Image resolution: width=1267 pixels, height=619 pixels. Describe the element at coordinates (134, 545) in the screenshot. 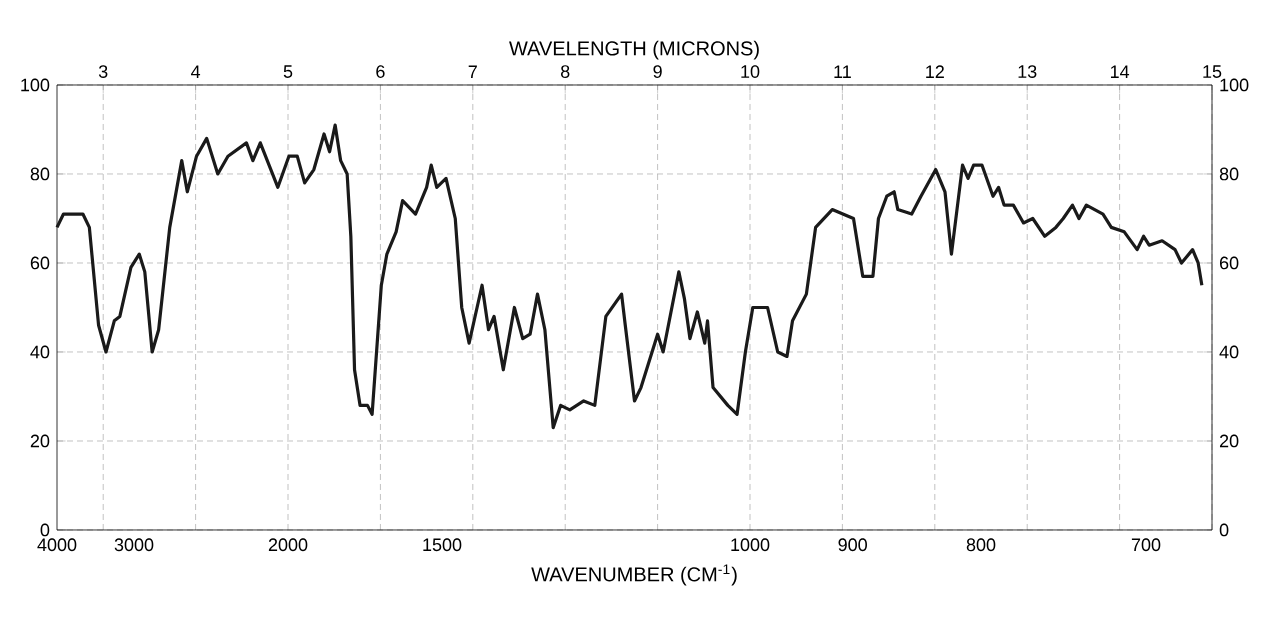

I see `text: 3000` at that location.